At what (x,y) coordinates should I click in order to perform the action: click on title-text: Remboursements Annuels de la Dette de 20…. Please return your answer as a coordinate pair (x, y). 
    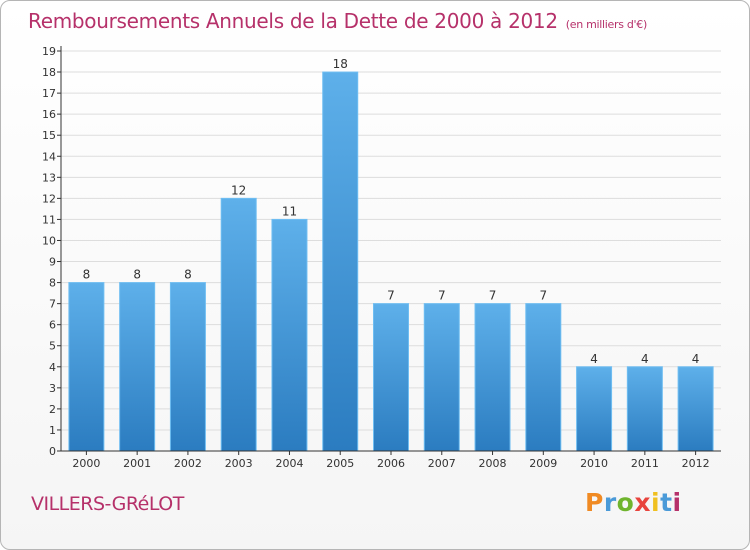
    Looking at the image, I should click on (293, 21).